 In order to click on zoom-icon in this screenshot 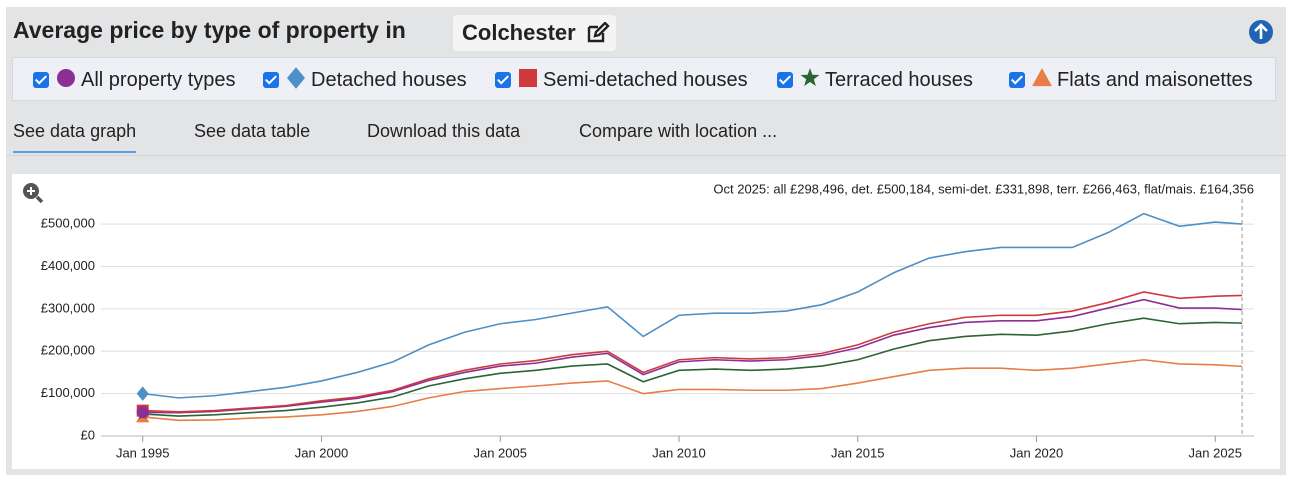, I will do `click(33, 193)`.